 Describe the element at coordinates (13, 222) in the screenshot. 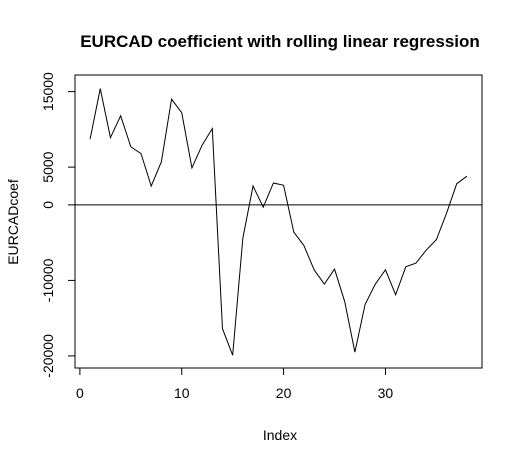

I see `y-axis-label: EURCADcoef` at that location.